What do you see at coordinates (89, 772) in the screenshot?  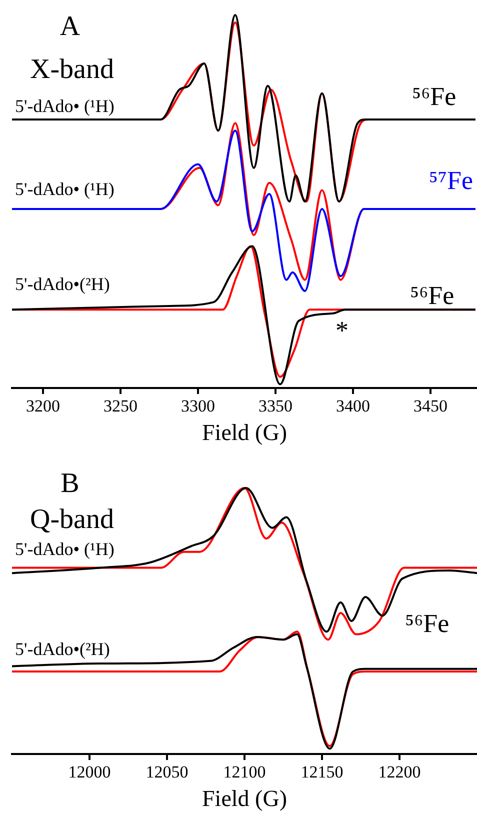 I see `x-tick-label: 12000` at bounding box center [89, 772].